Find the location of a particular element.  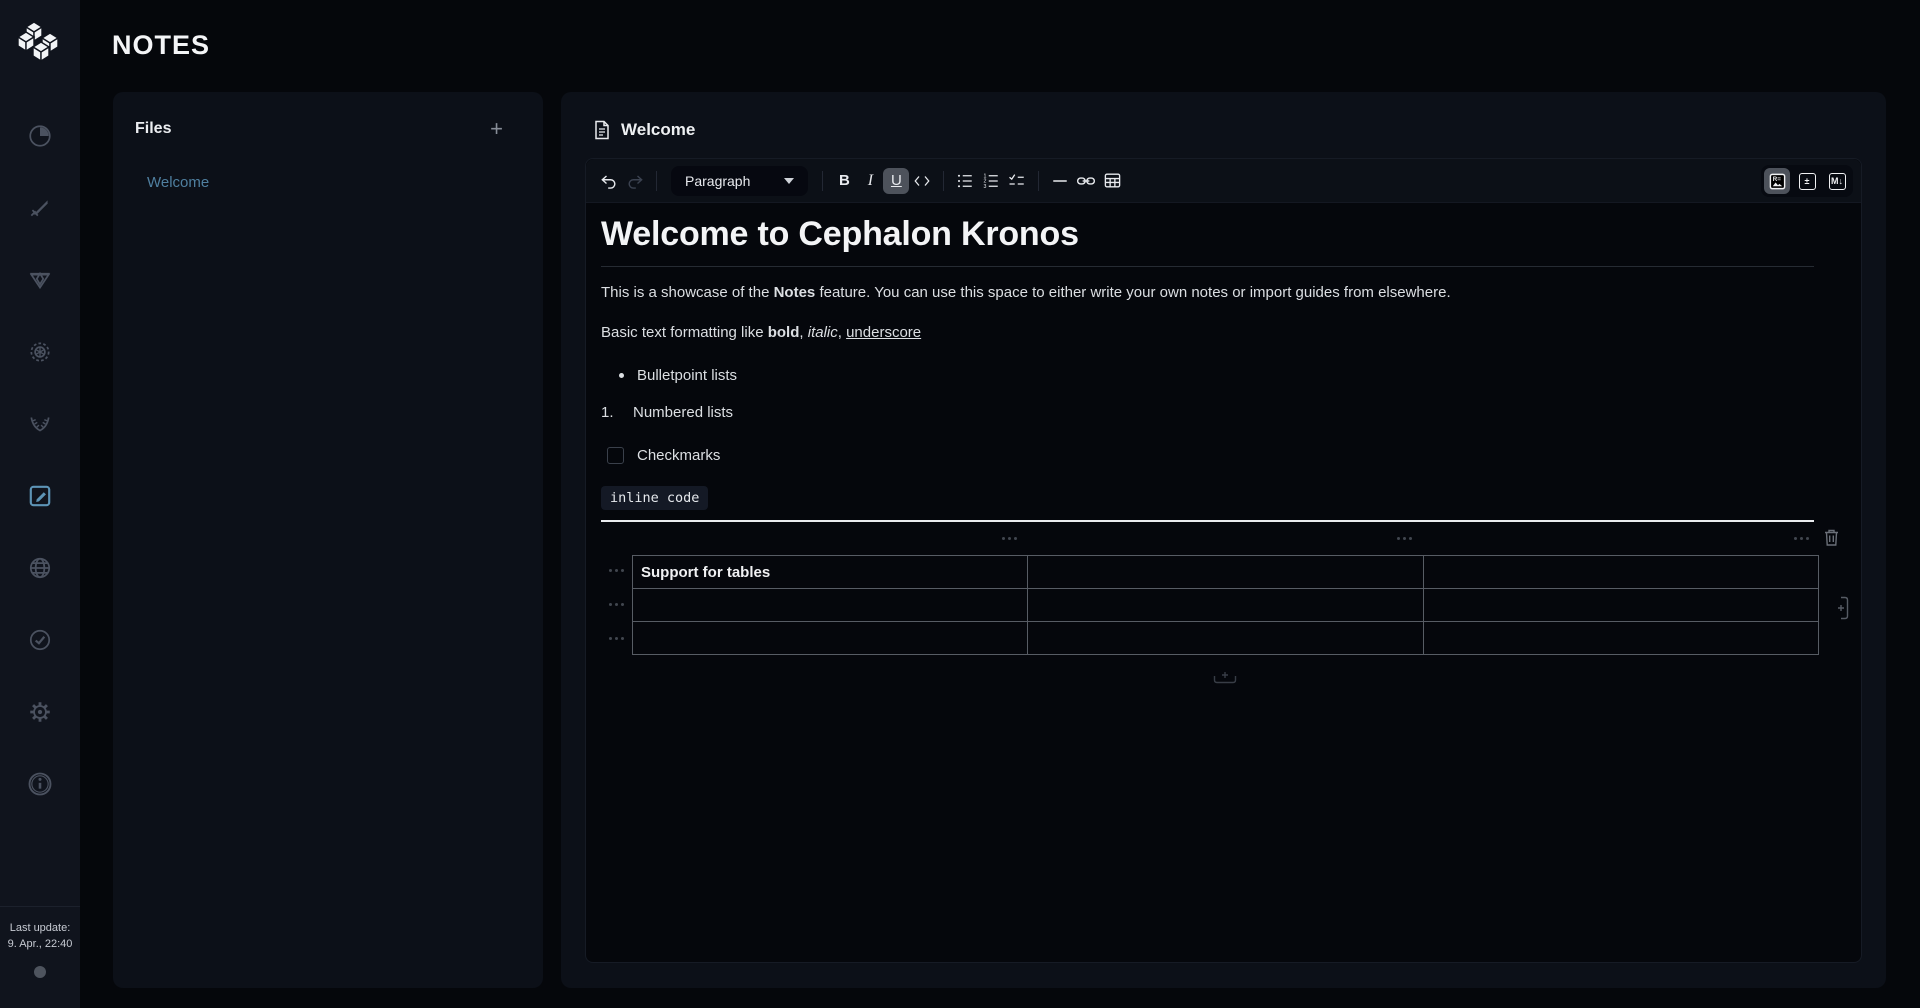

underline-button: U is located at coordinates (896, 180).